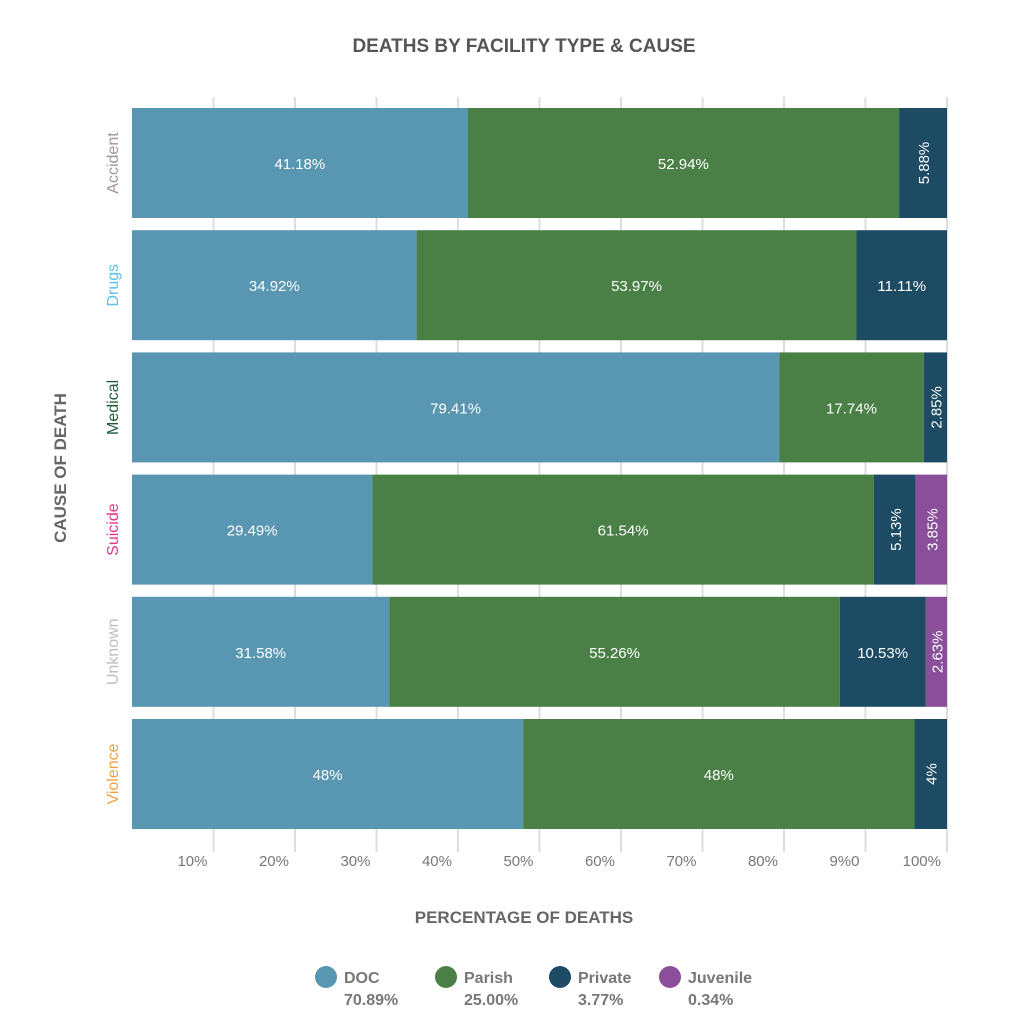  What do you see at coordinates (113, 285) in the screenshot?
I see `y-category-label: Drugs` at bounding box center [113, 285].